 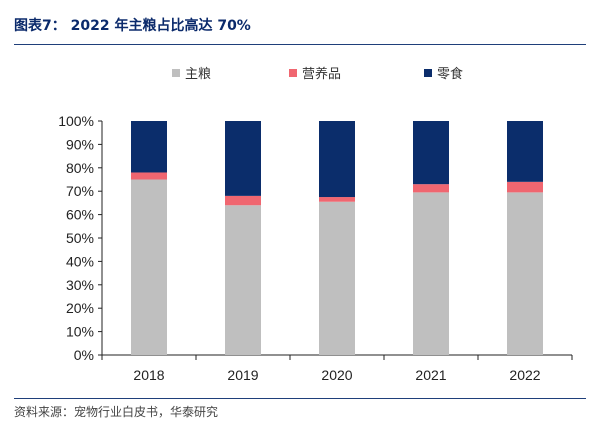 What do you see at coordinates (176, 72) in the screenshot?
I see `legend-swatch-staple` at bounding box center [176, 72].